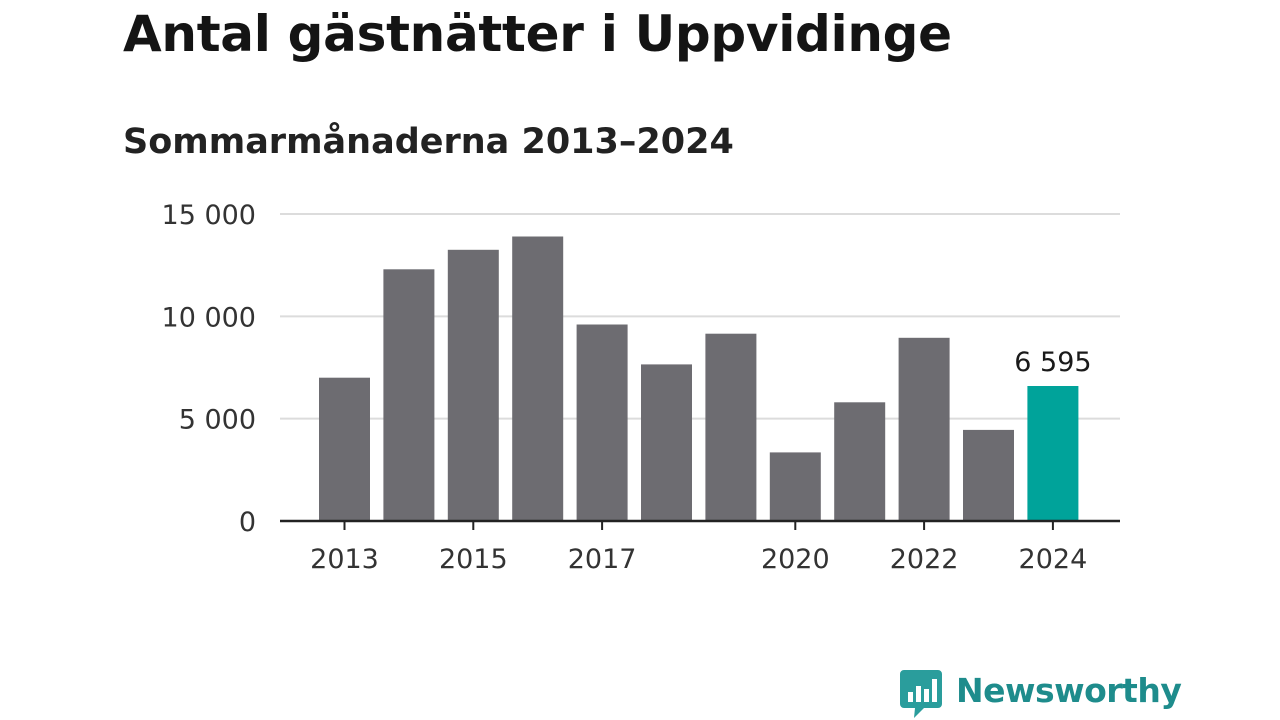 This screenshot has width=1280, height=720. I want to click on x-tick-label: 2017, so click(602, 559).